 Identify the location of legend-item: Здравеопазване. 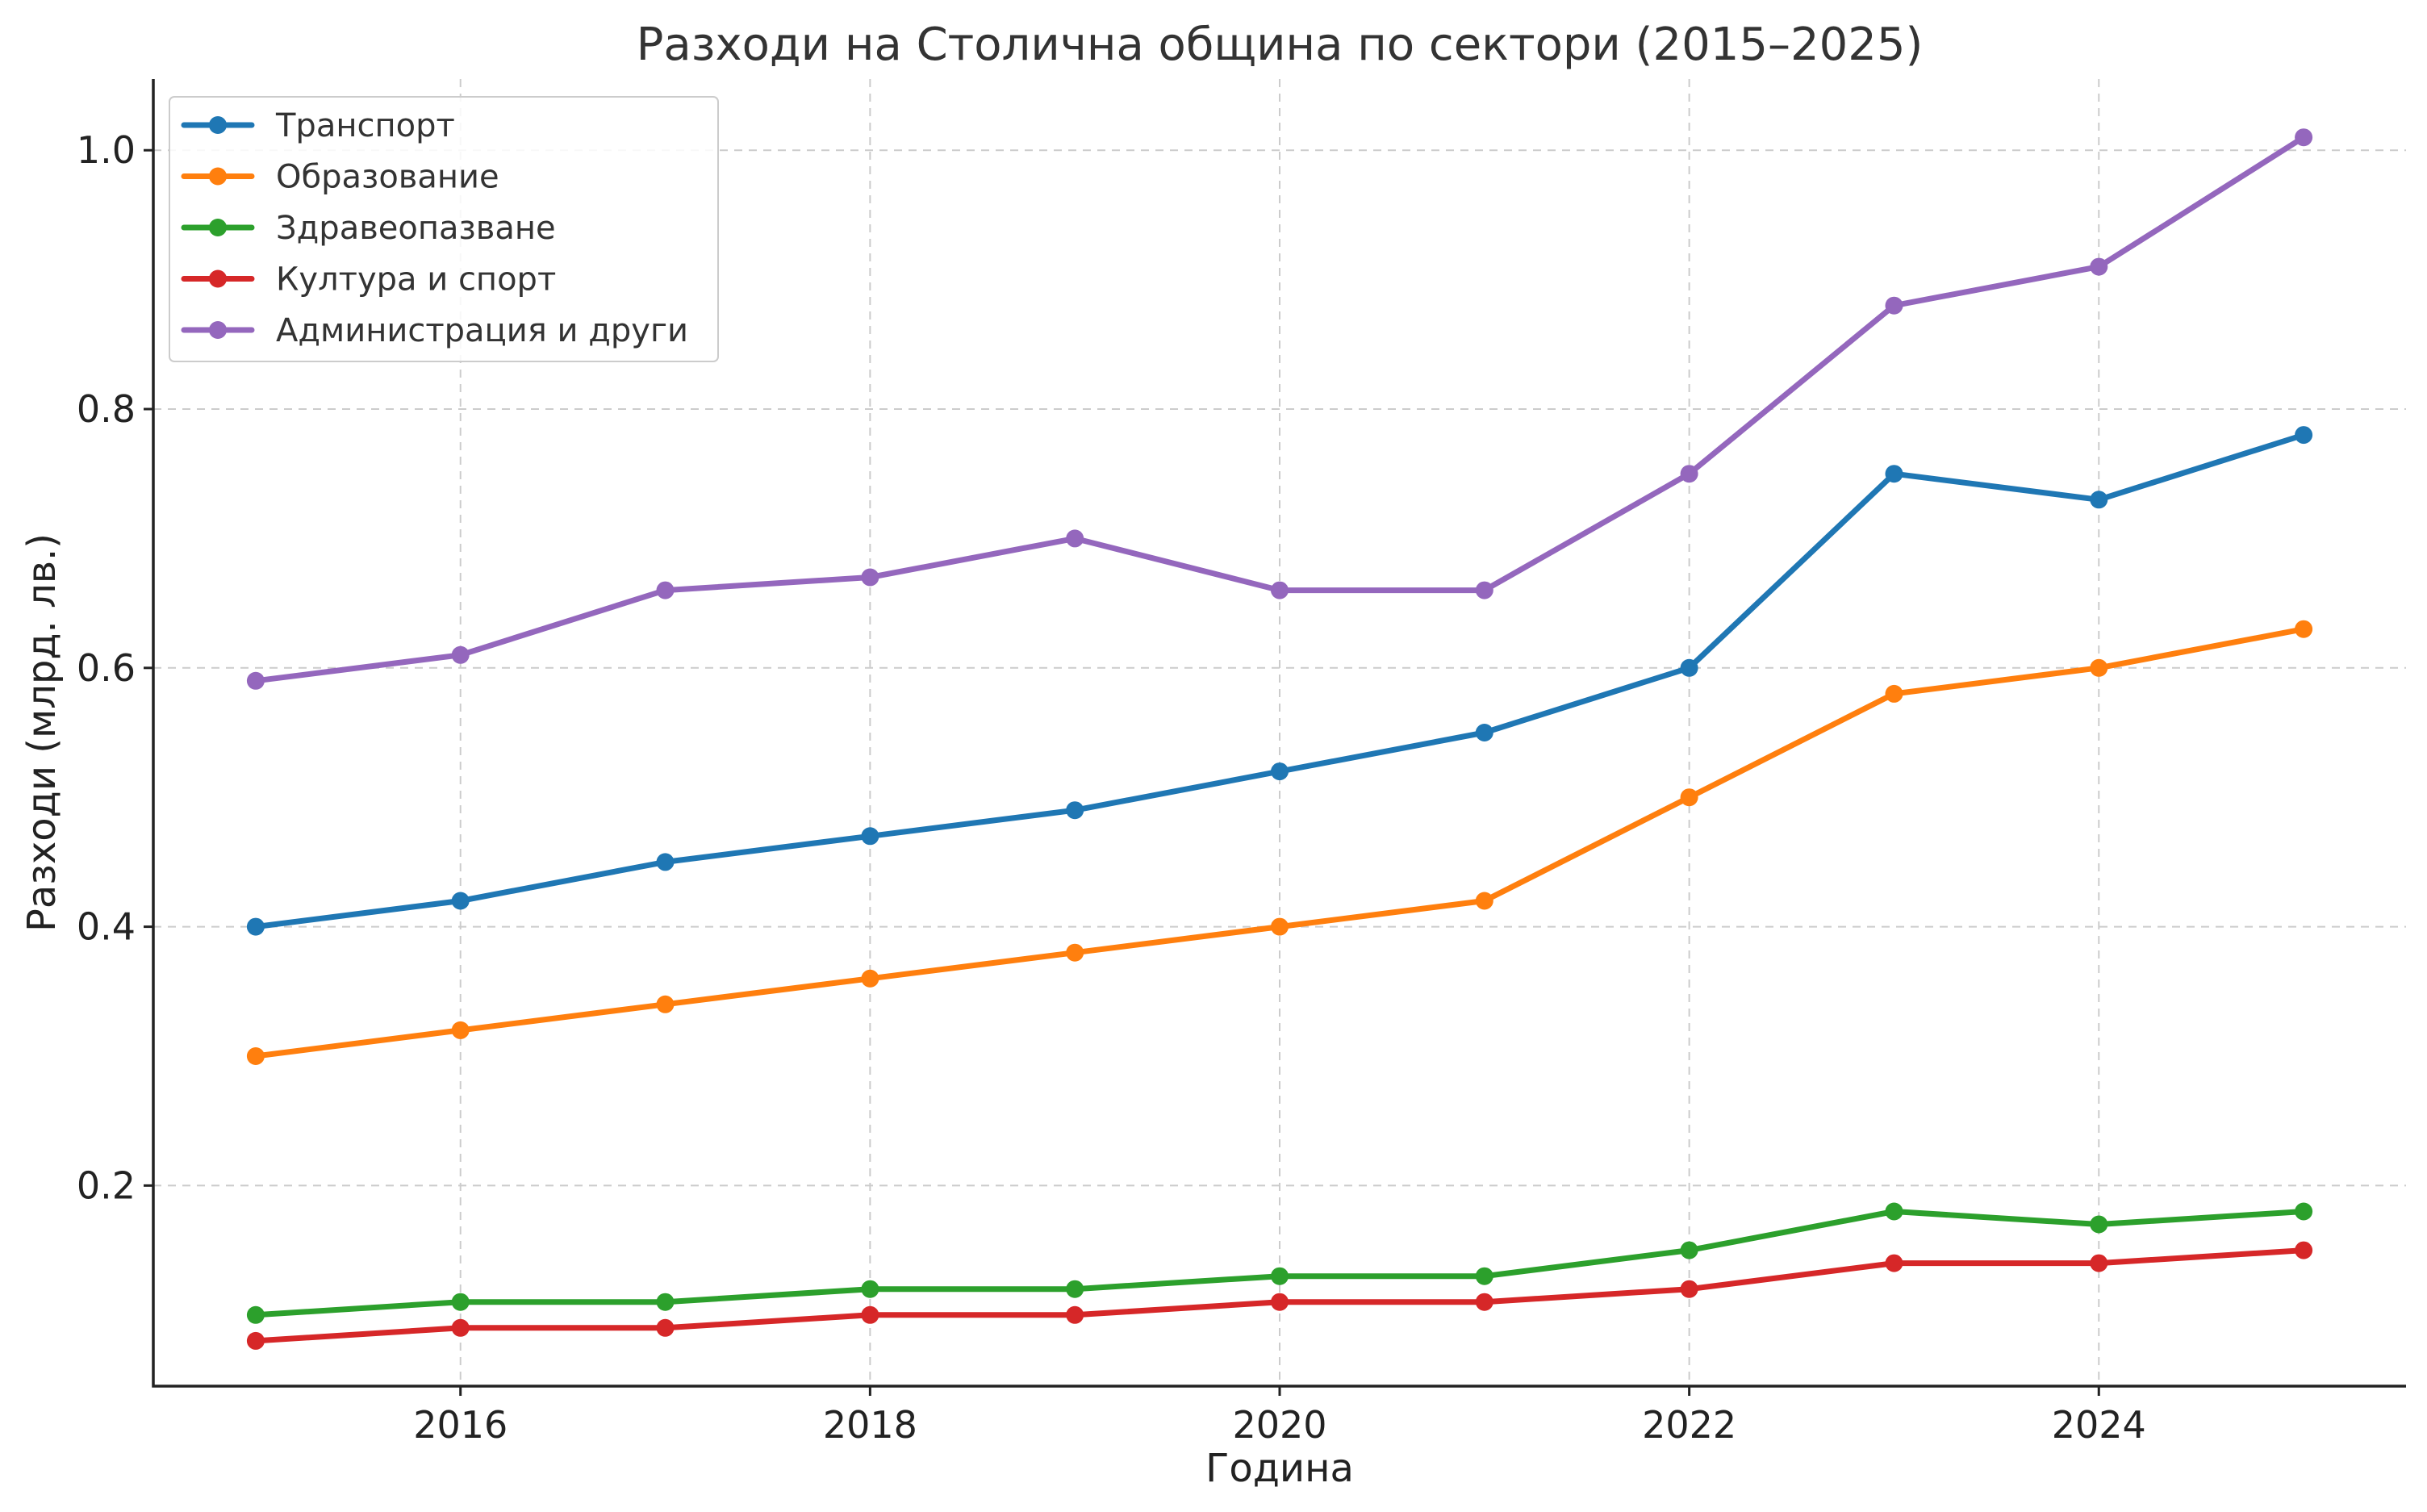
(368, 228).